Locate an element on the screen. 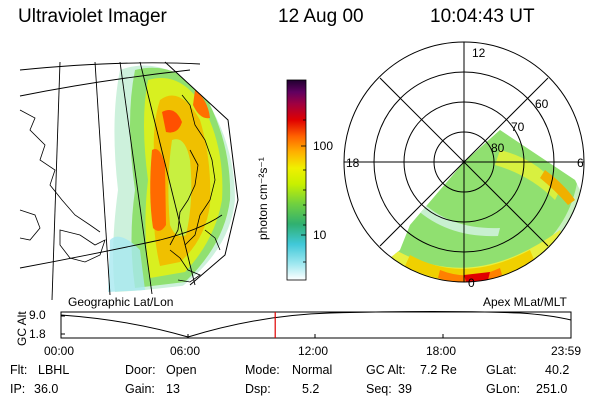 The image size is (600, 400). geographic-caption: Geographic Lat/Lon is located at coordinates (121, 302).